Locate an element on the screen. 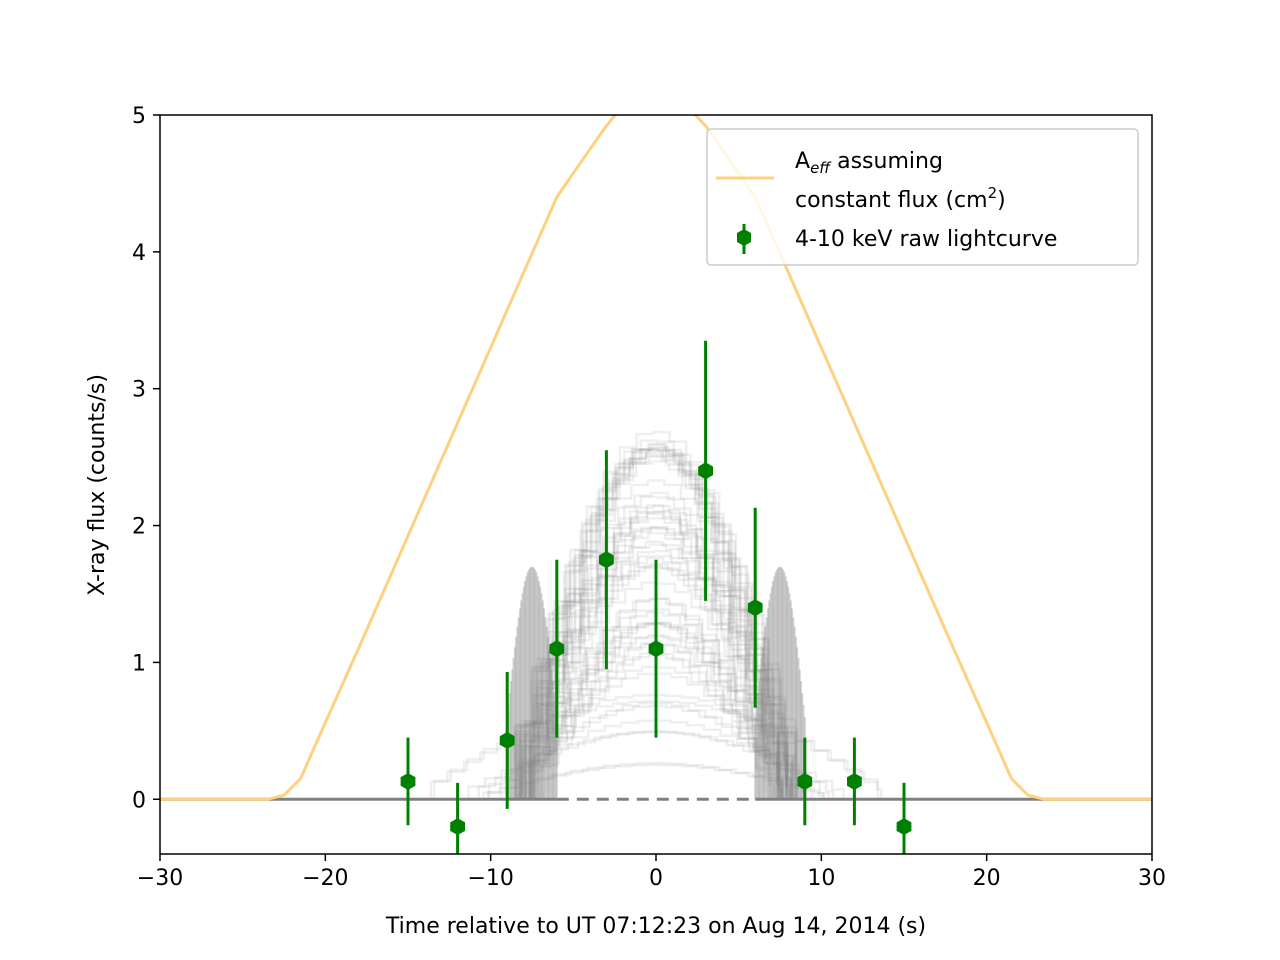  legend-lightcurve-label: 4-10 keV raw lightcurve is located at coordinates (926, 239).